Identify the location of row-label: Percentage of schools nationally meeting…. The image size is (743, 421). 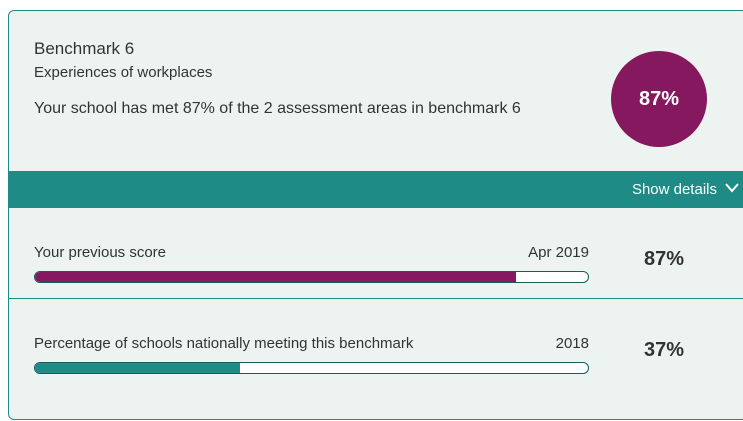
(224, 343).